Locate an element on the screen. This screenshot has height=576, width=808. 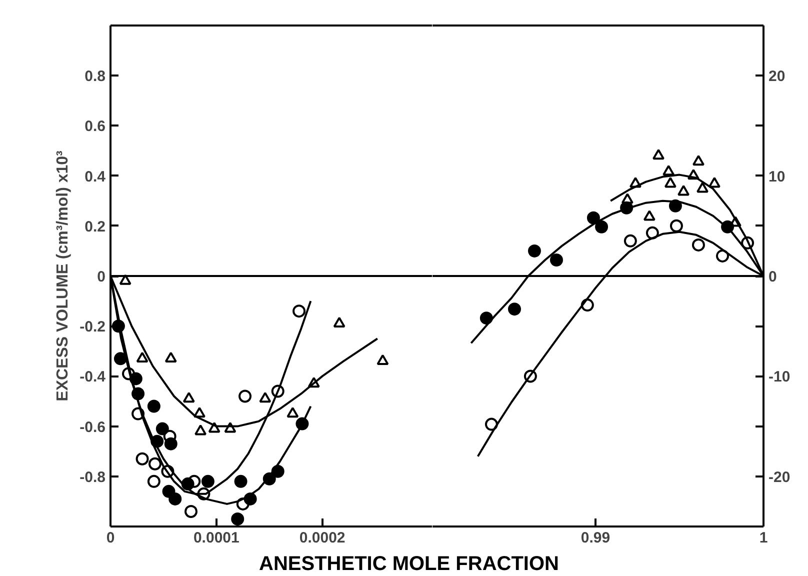
y2-tick-label: -10 is located at coordinates (779, 377).